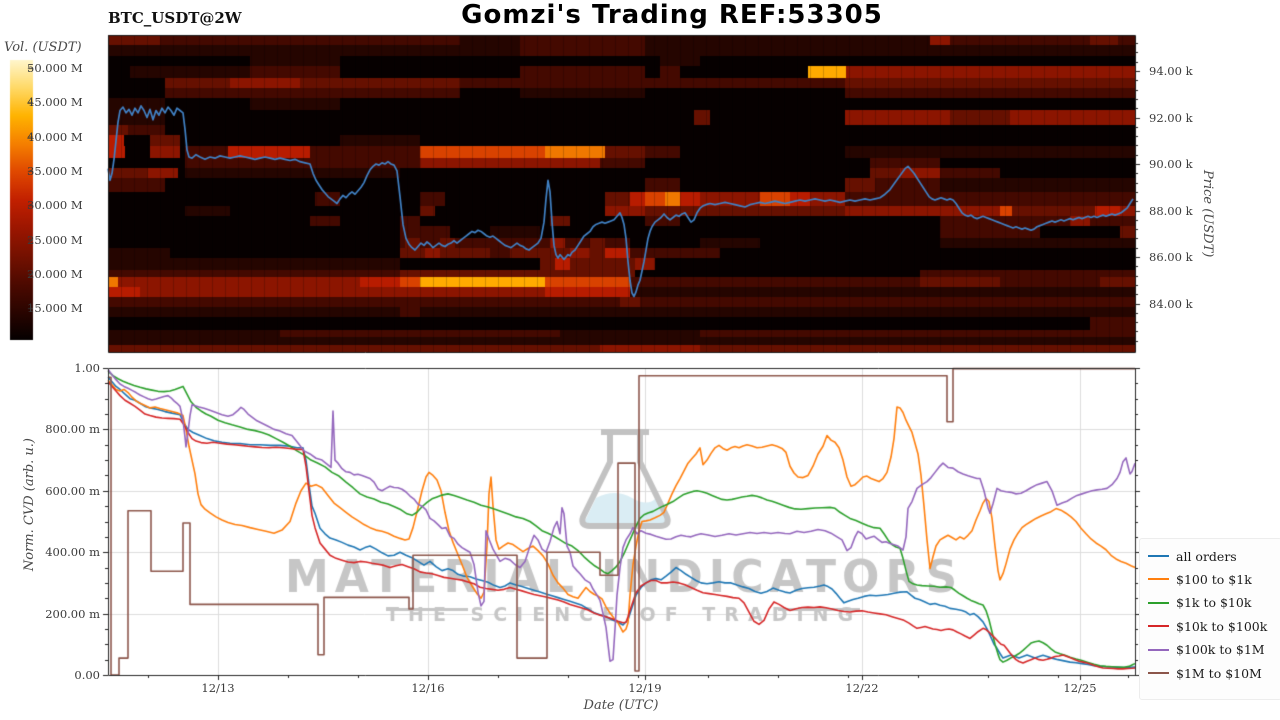 The height and width of the screenshot is (720, 1280). I want to click on legend-entry: $1M to $10M, so click(1205, 673).